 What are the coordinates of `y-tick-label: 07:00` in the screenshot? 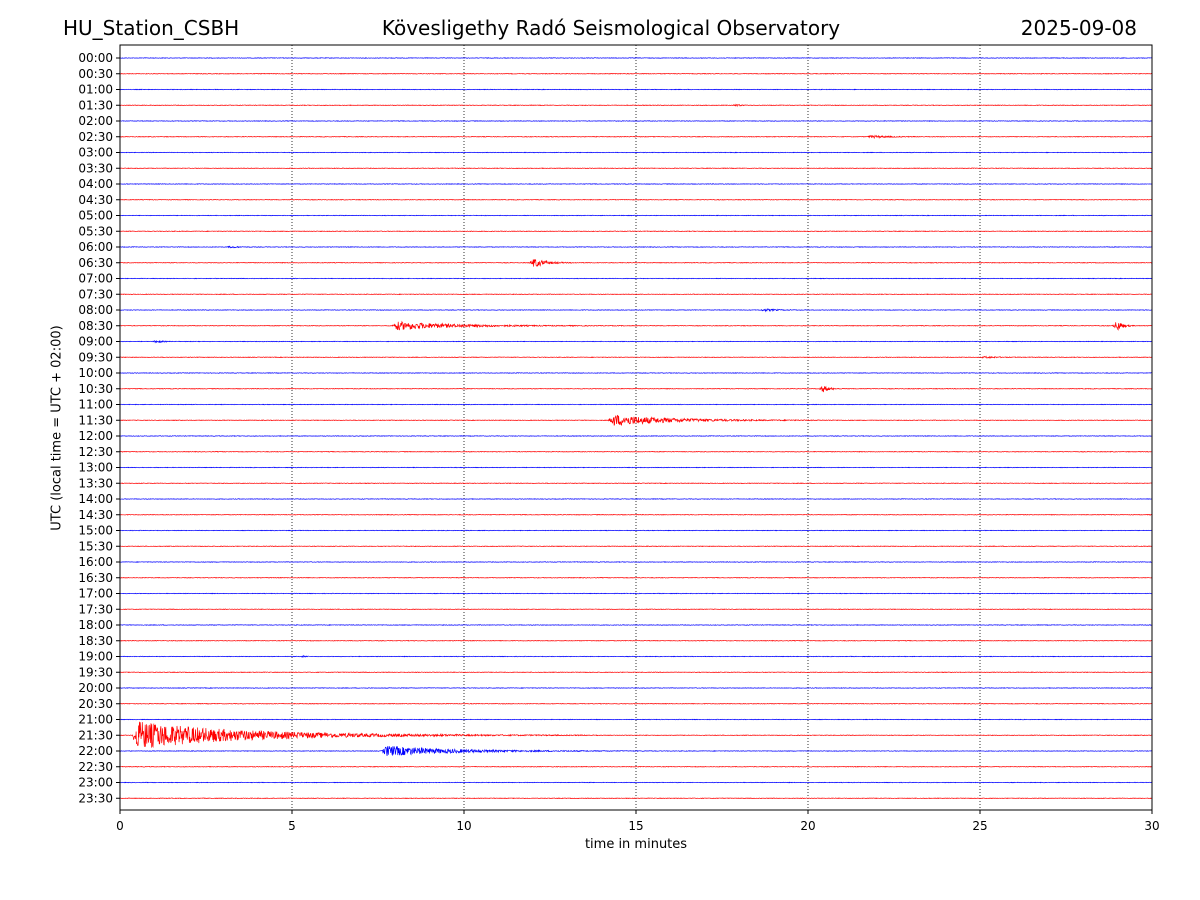 It's located at (95, 279).